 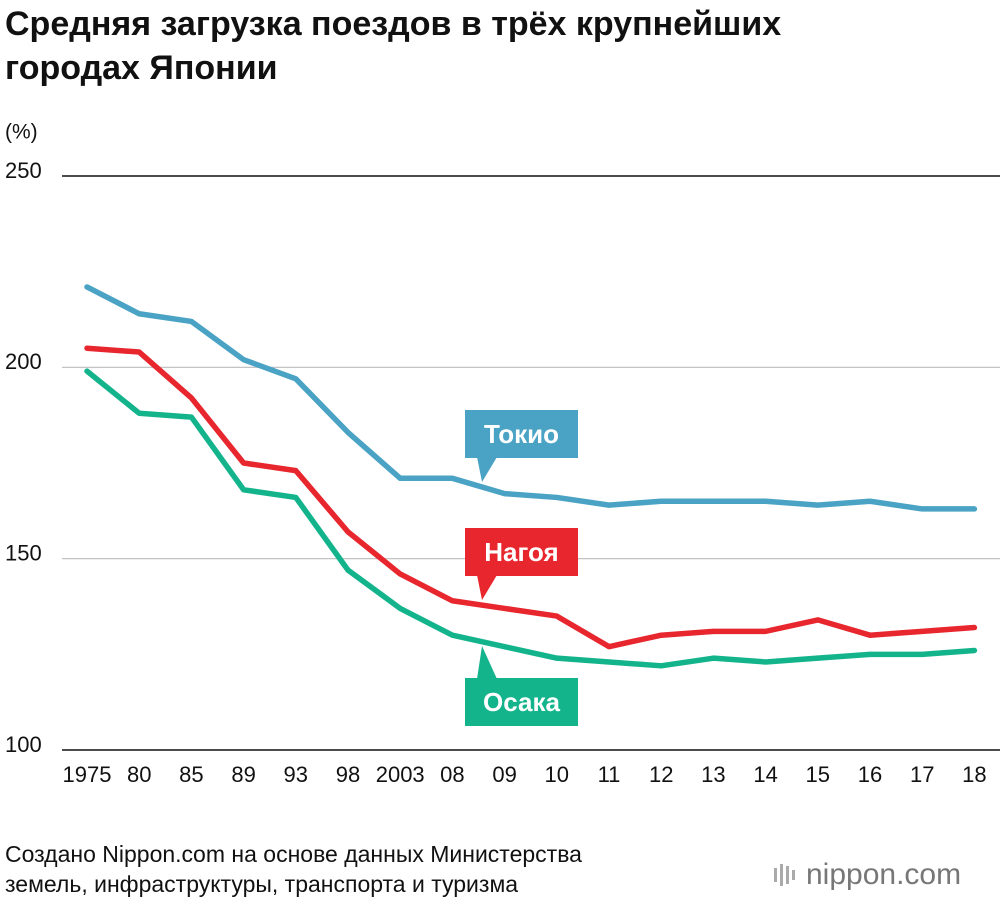 What do you see at coordinates (243, 774) in the screenshot?
I see `x-tick-label: 89` at bounding box center [243, 774].